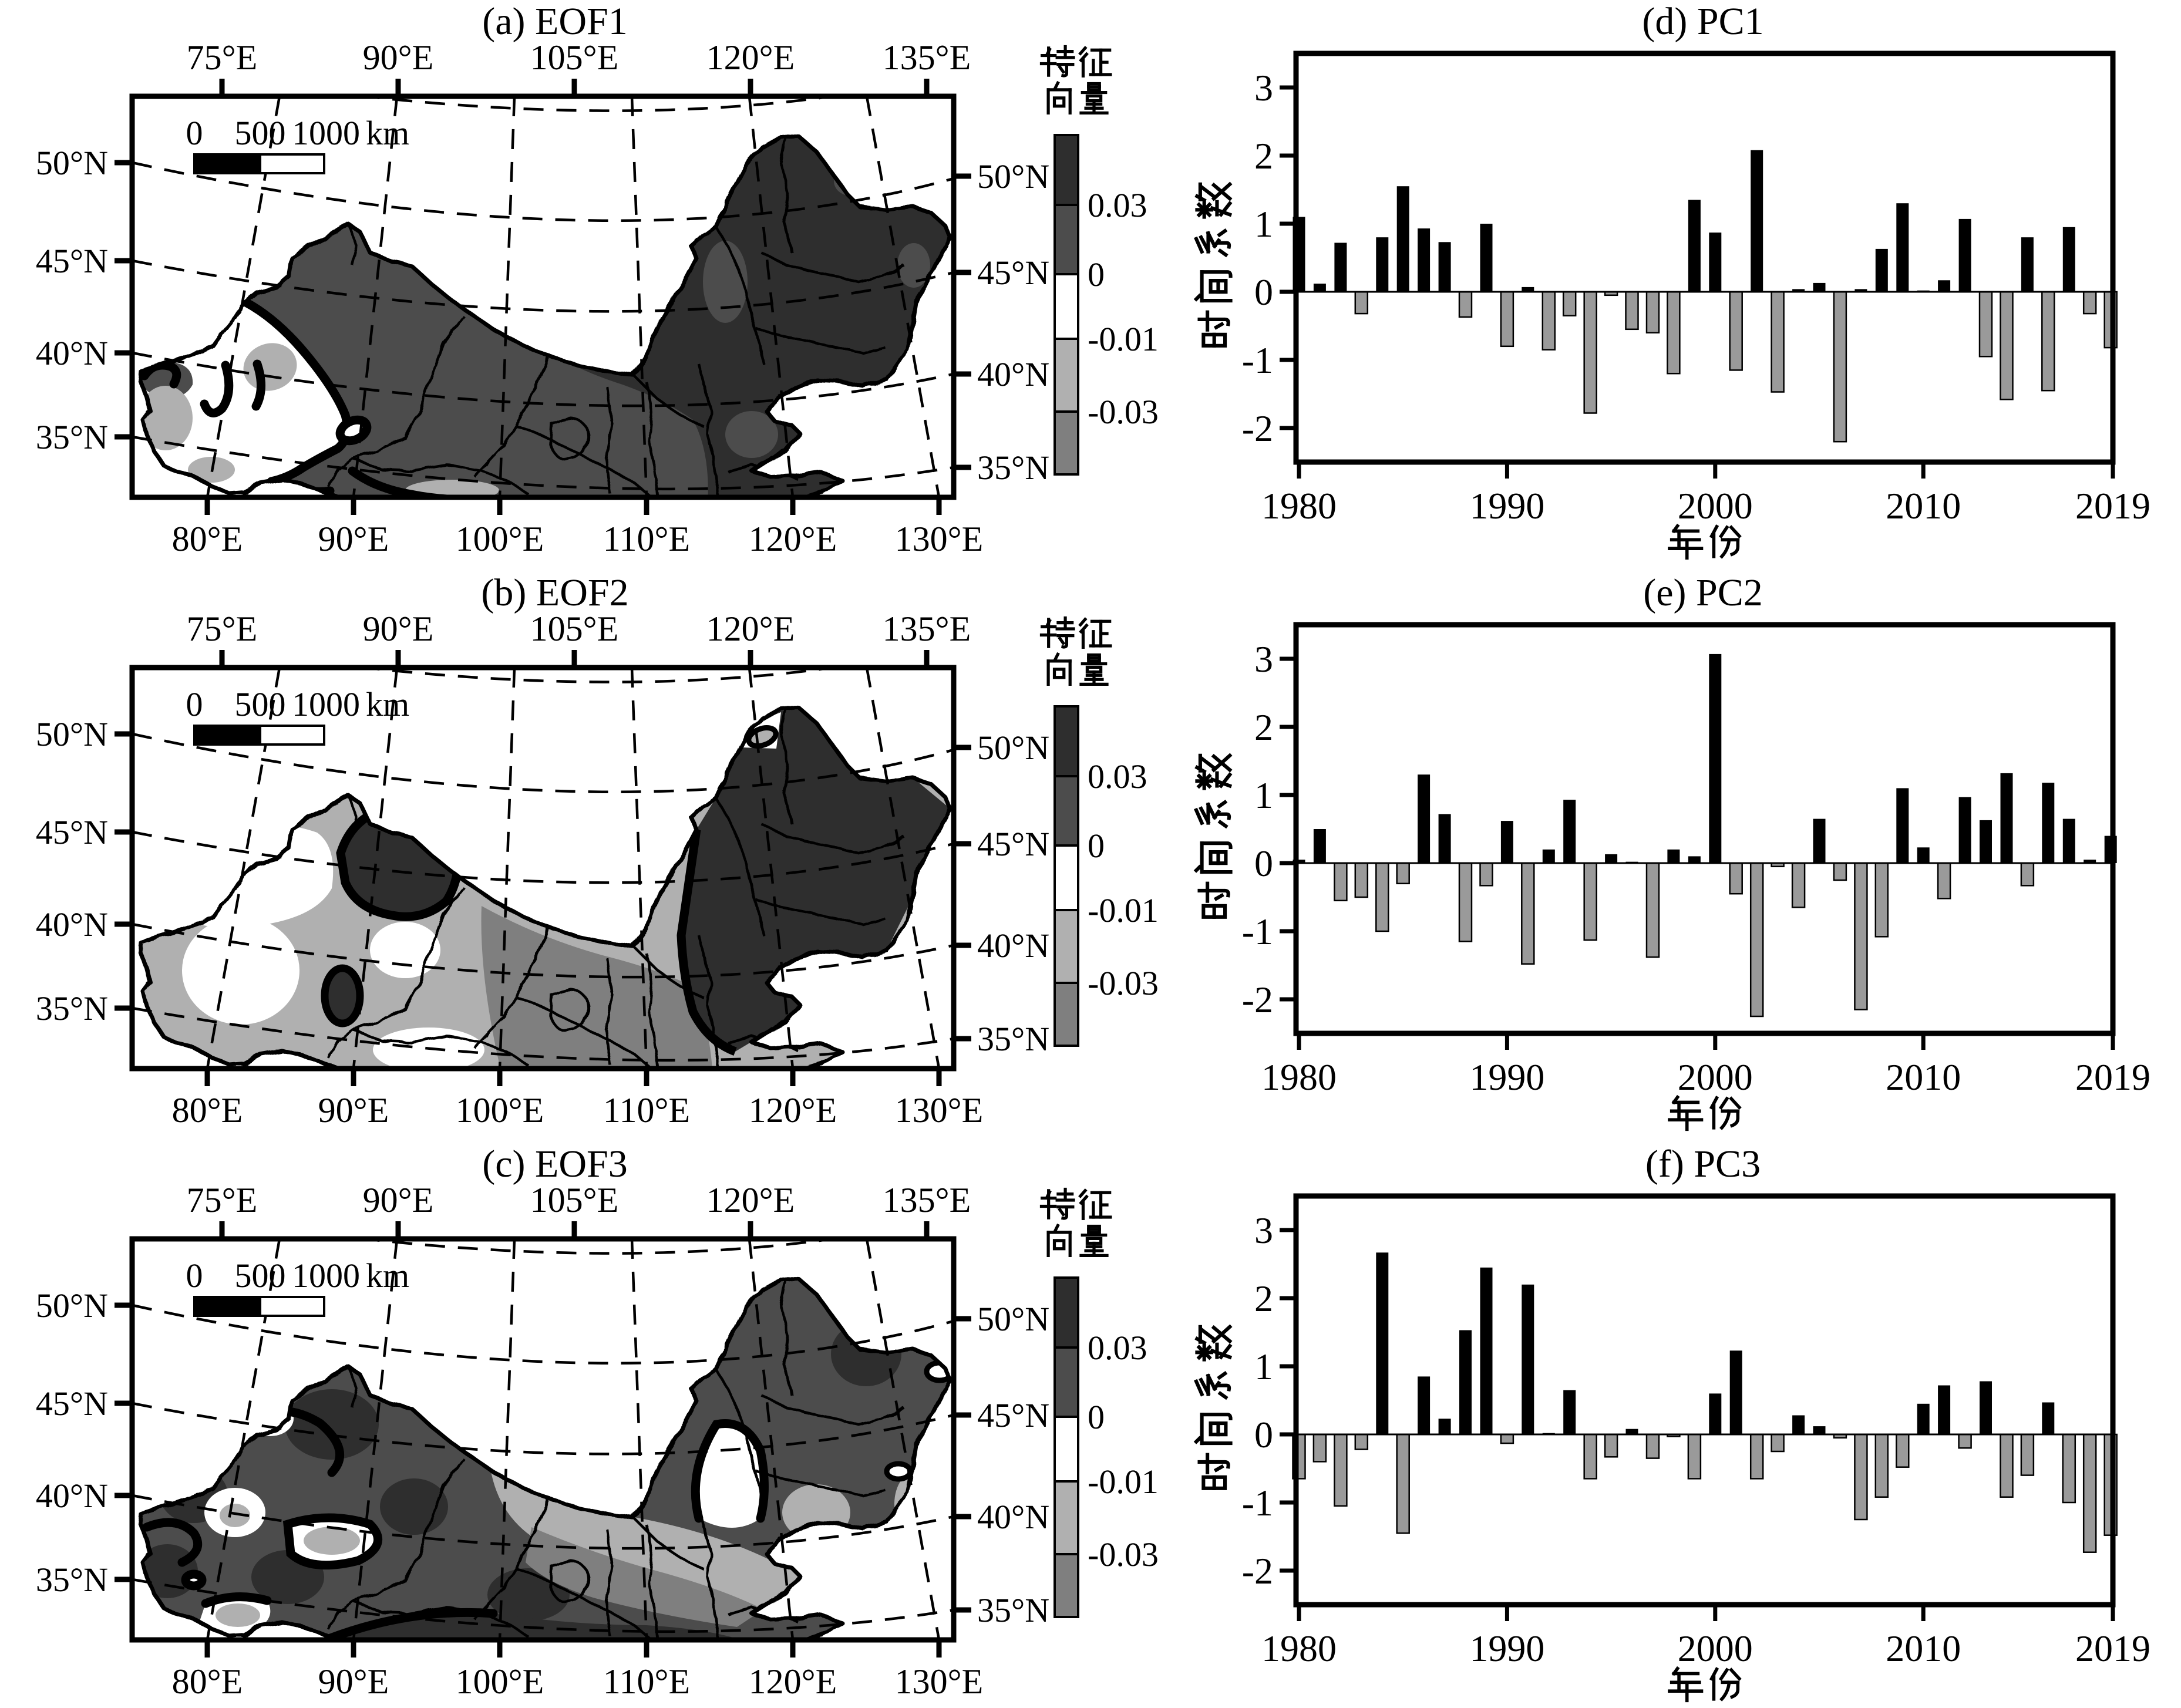  What do you see at coordinates (574, 1200) in the screenshot?
I see `svg-text: 105°E` at bounding box center [574, 1200].